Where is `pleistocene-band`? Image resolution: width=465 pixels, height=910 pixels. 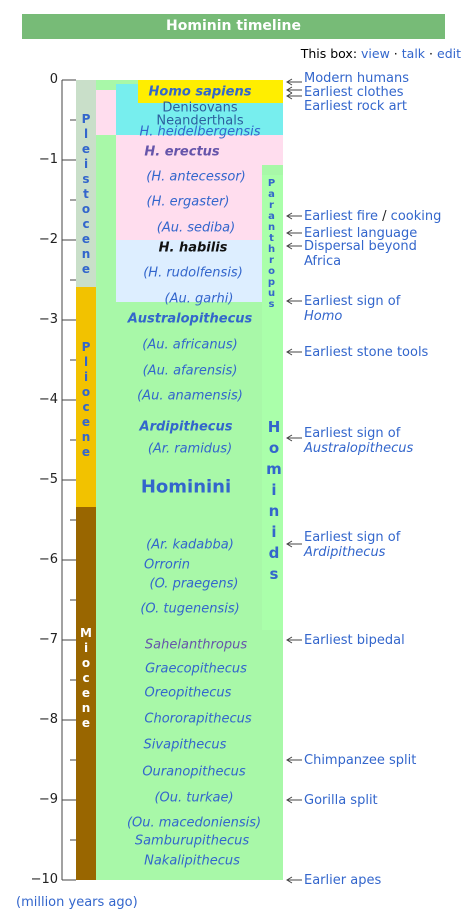
pleistocene-band is located at coordinates (86, 183).